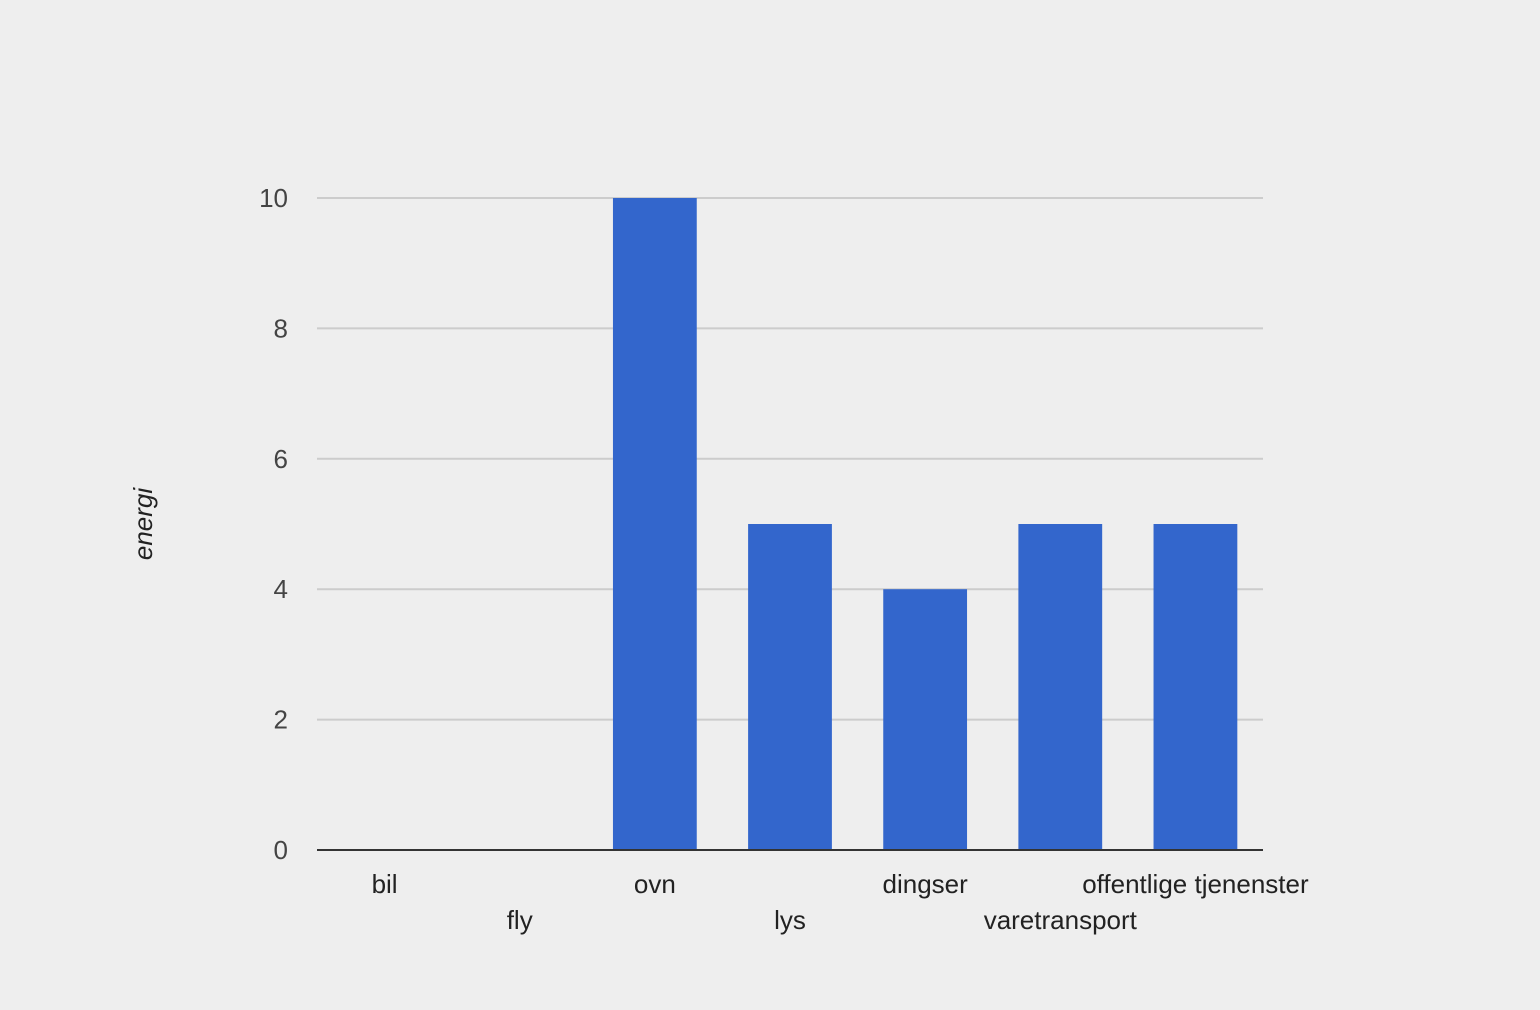  What do you see at coordinates (281, 850) in the screenshot?
I see `y-tick-label: 0` at bounding box center [281, 850].